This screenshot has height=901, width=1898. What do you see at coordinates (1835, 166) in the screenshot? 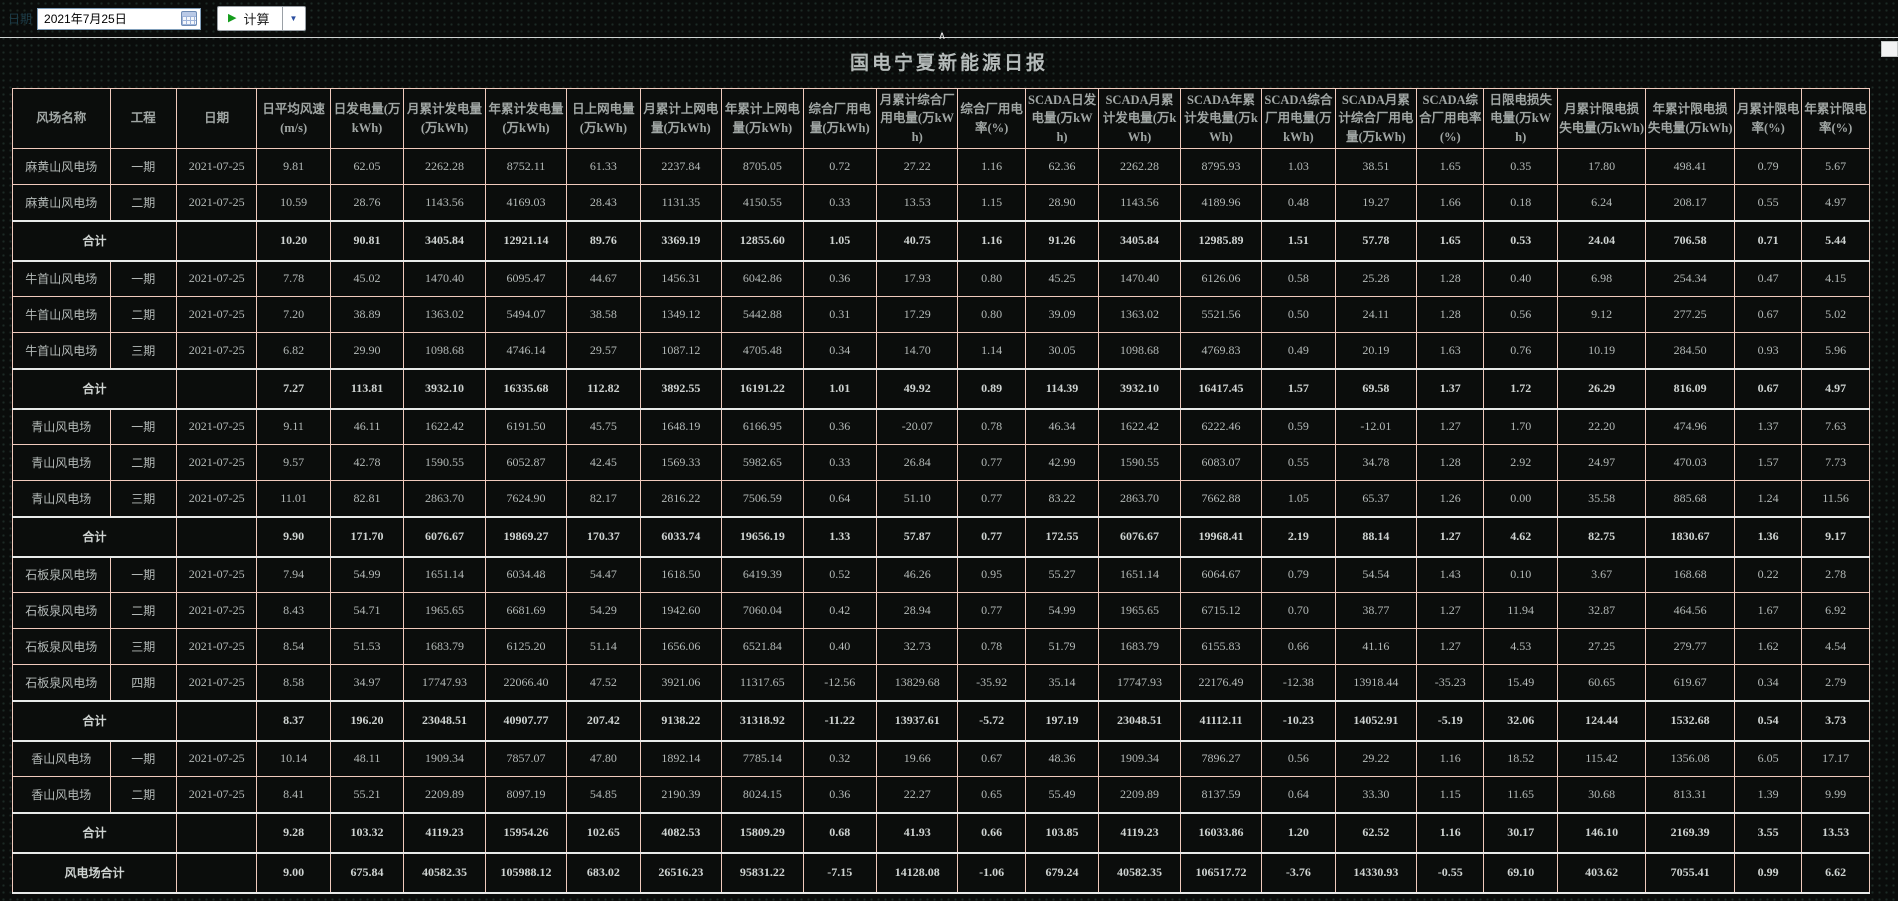
I see `cell: 5.67` at bounding box center [1835, 166].